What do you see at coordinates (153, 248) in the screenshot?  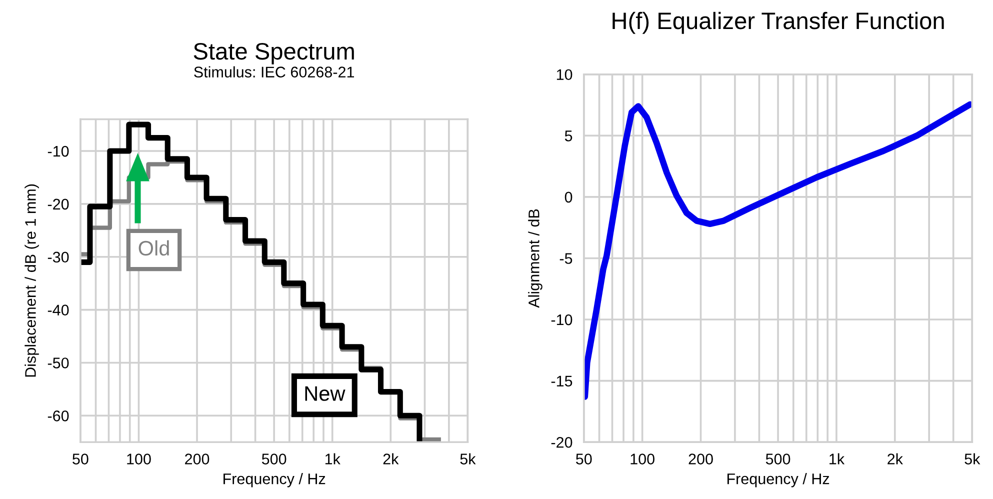 I see `series-label: Old` at bounding box center [153, 248].